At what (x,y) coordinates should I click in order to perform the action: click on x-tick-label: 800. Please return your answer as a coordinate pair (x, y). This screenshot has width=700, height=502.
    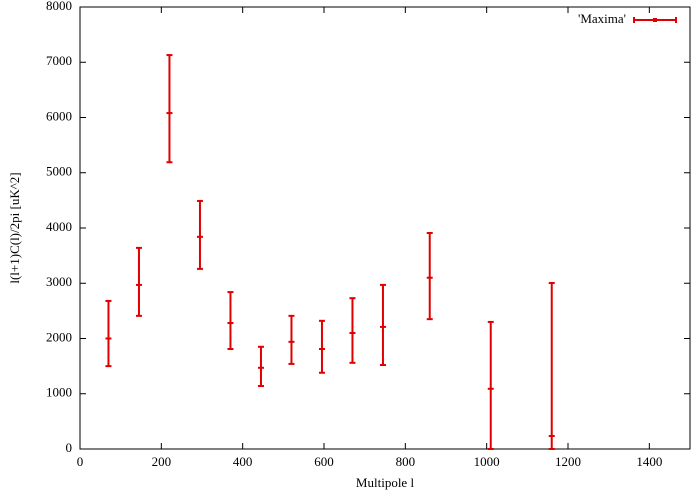
    Looking at the image, I should click on (406, 461).